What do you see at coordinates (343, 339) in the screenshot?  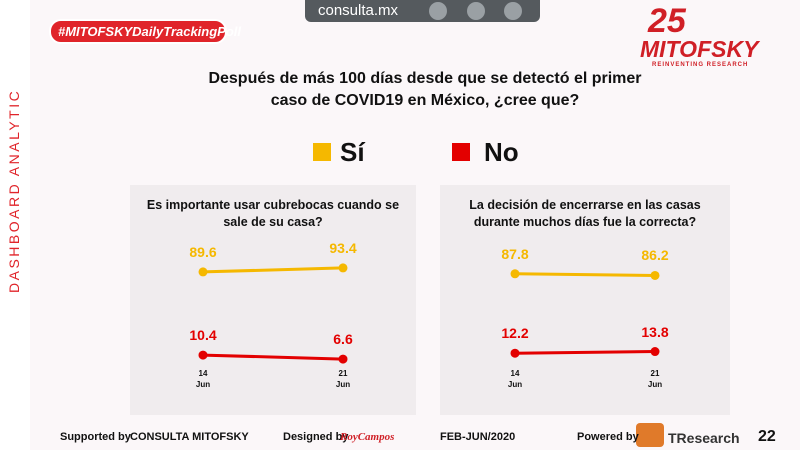 I see `data-label: 6.6` at bounding box center [343, 339].